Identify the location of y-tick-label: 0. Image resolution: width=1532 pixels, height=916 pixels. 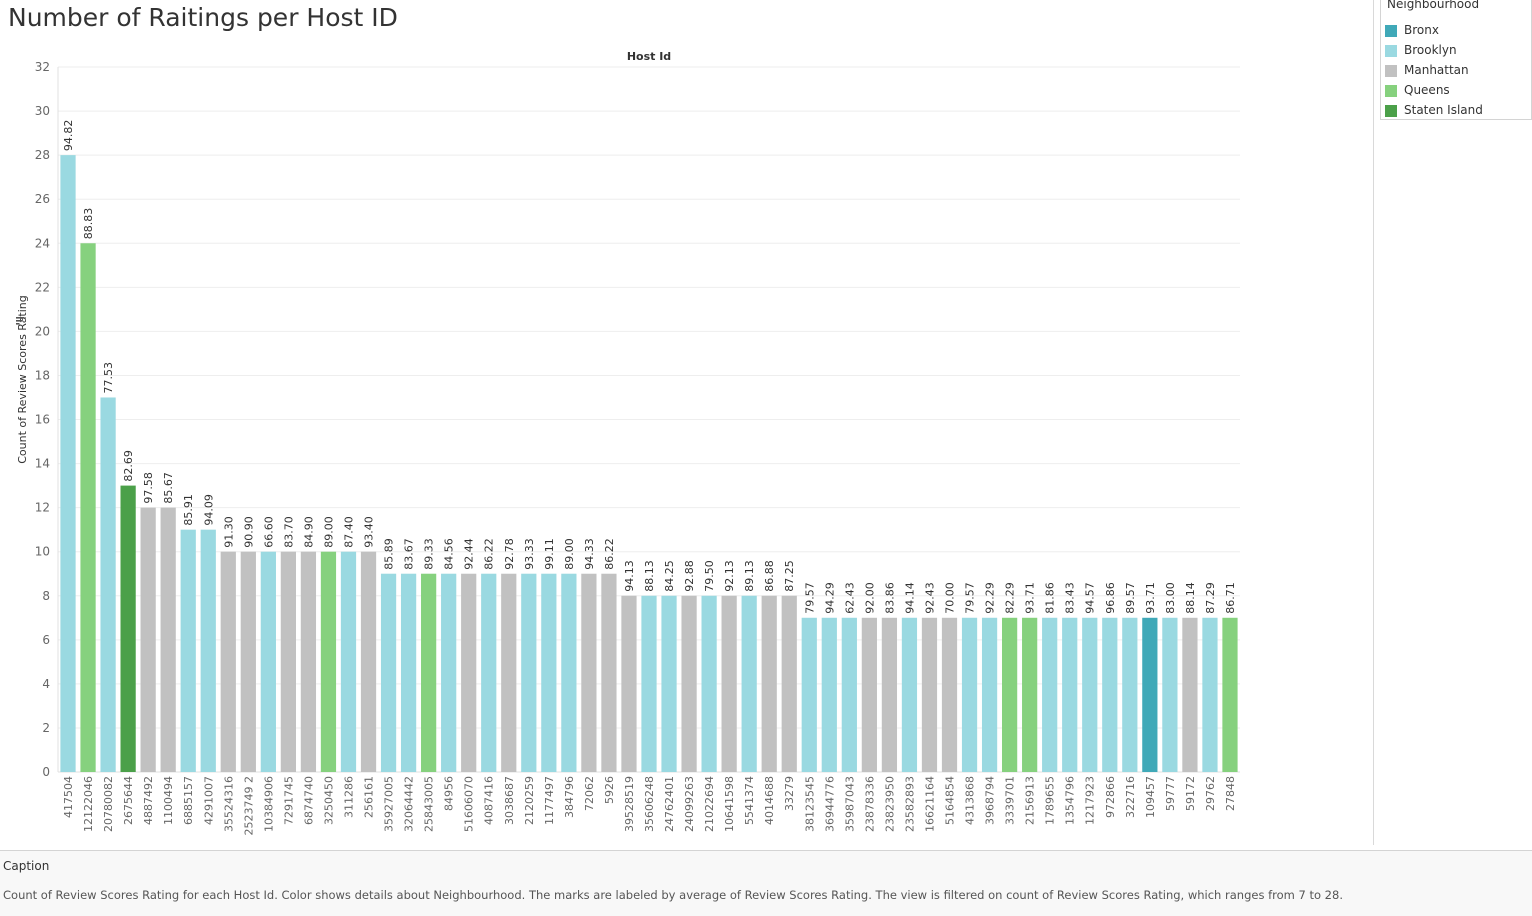
(46, 772).